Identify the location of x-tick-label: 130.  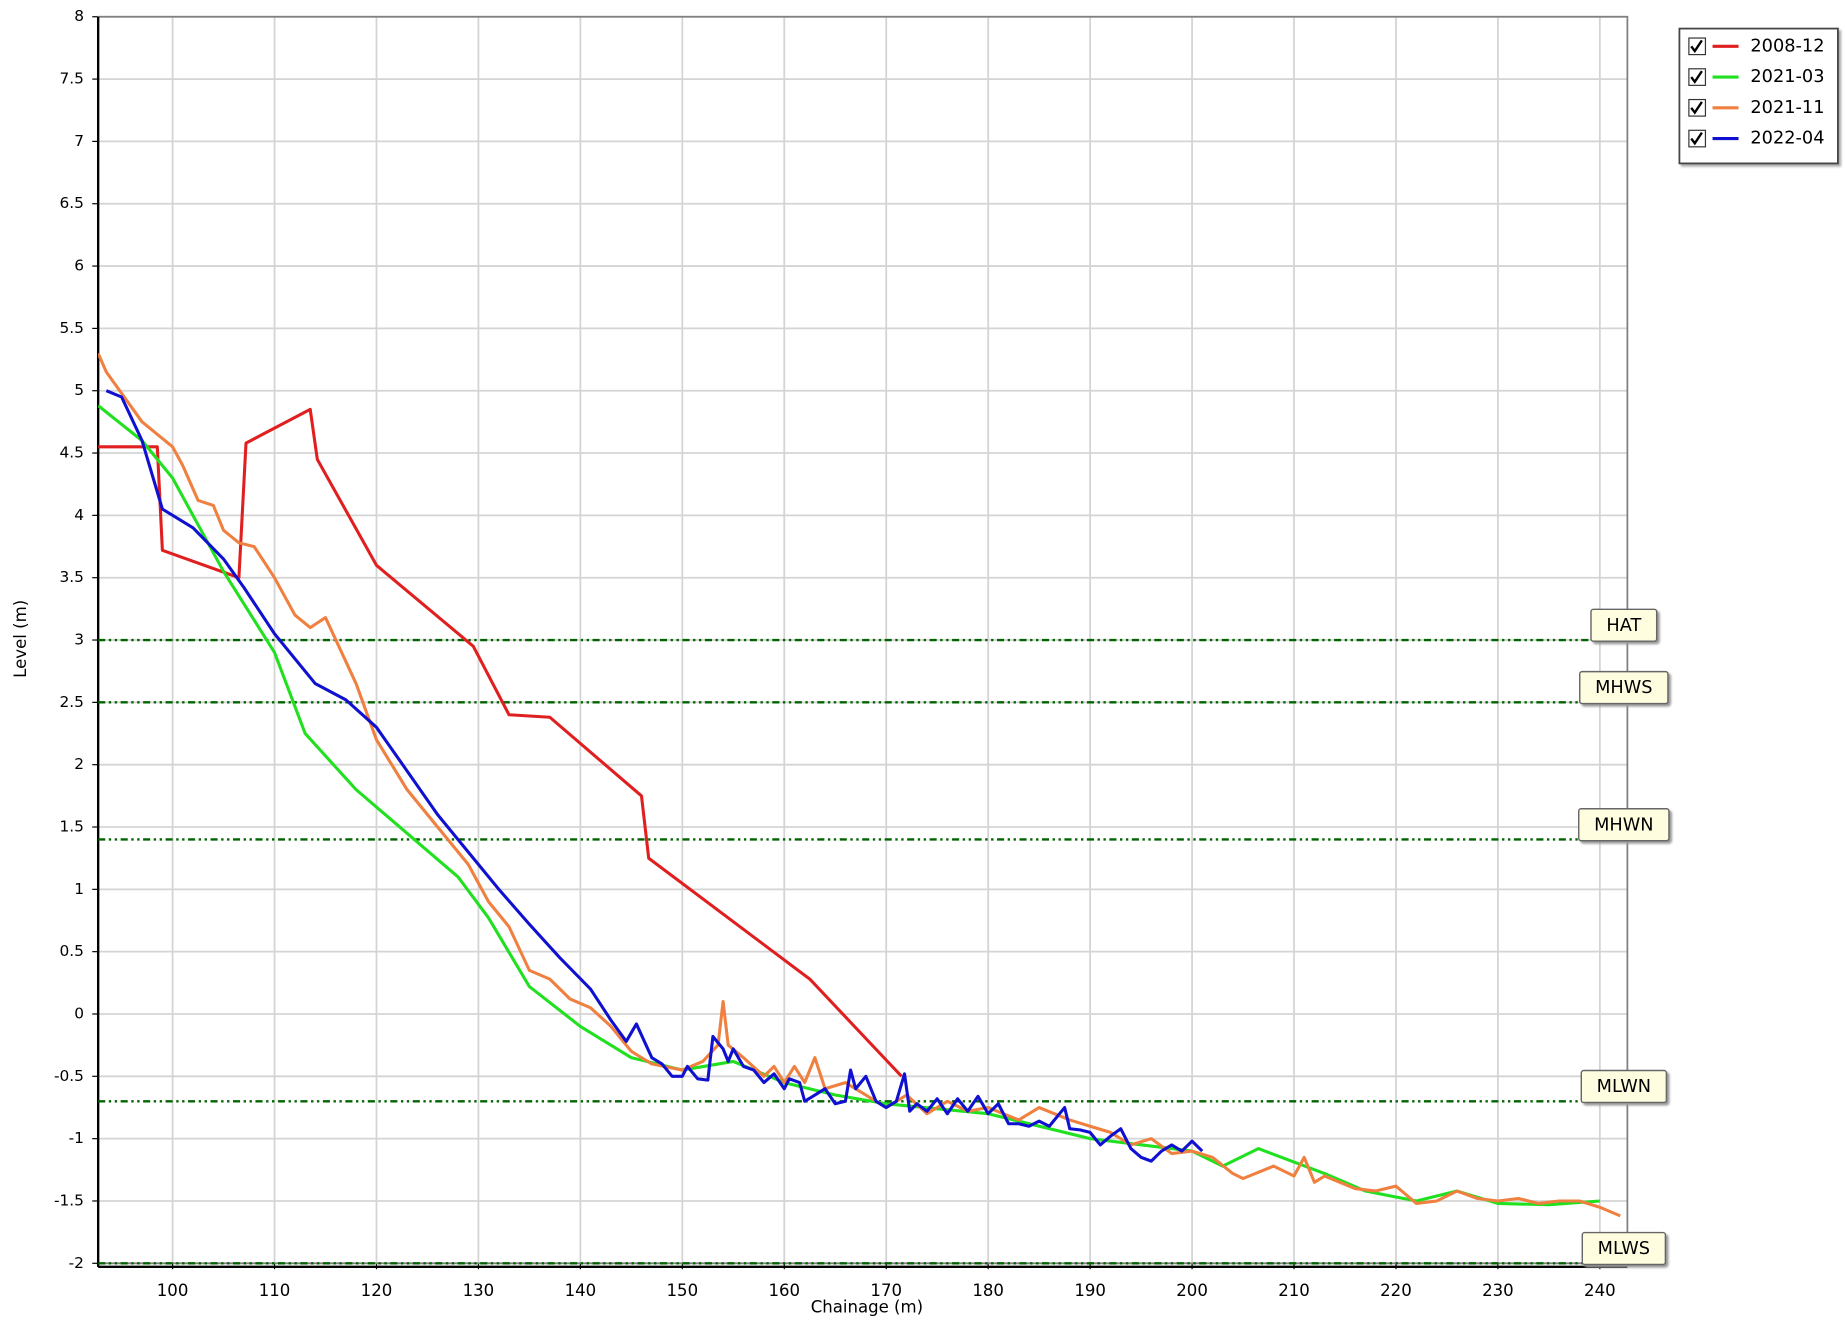
(479, 1290).